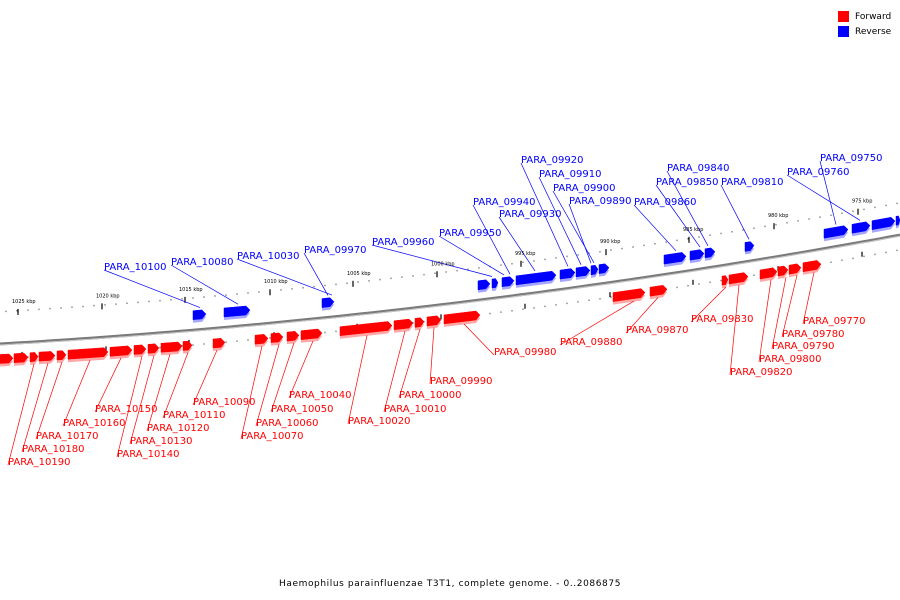  Describe the element at coordinates (470, 233) in the screenshot. I see `gene-label: PARA_09950` at that location.